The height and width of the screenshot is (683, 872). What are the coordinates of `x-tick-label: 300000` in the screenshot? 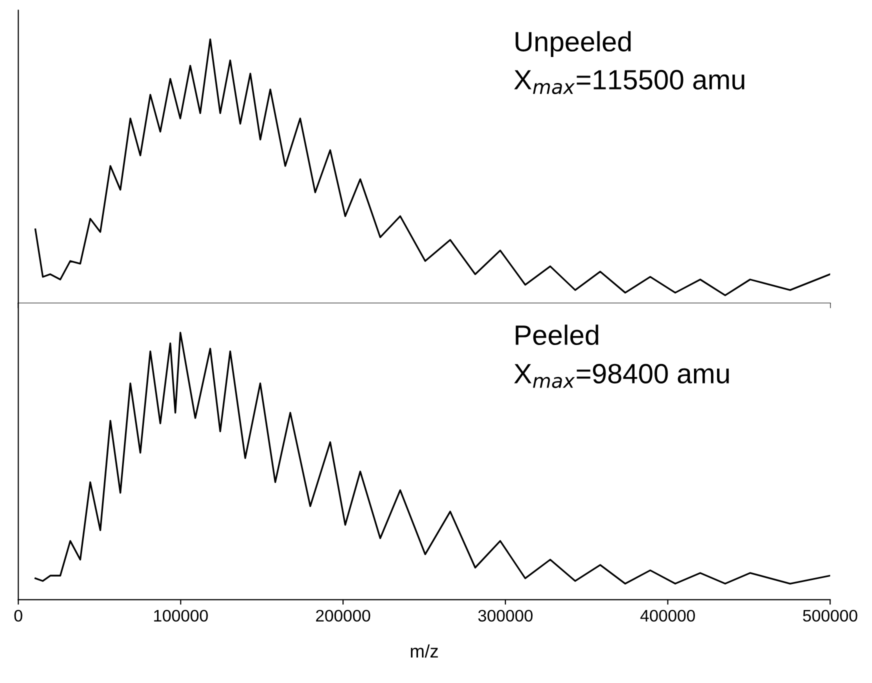 It's located at (505, 616).